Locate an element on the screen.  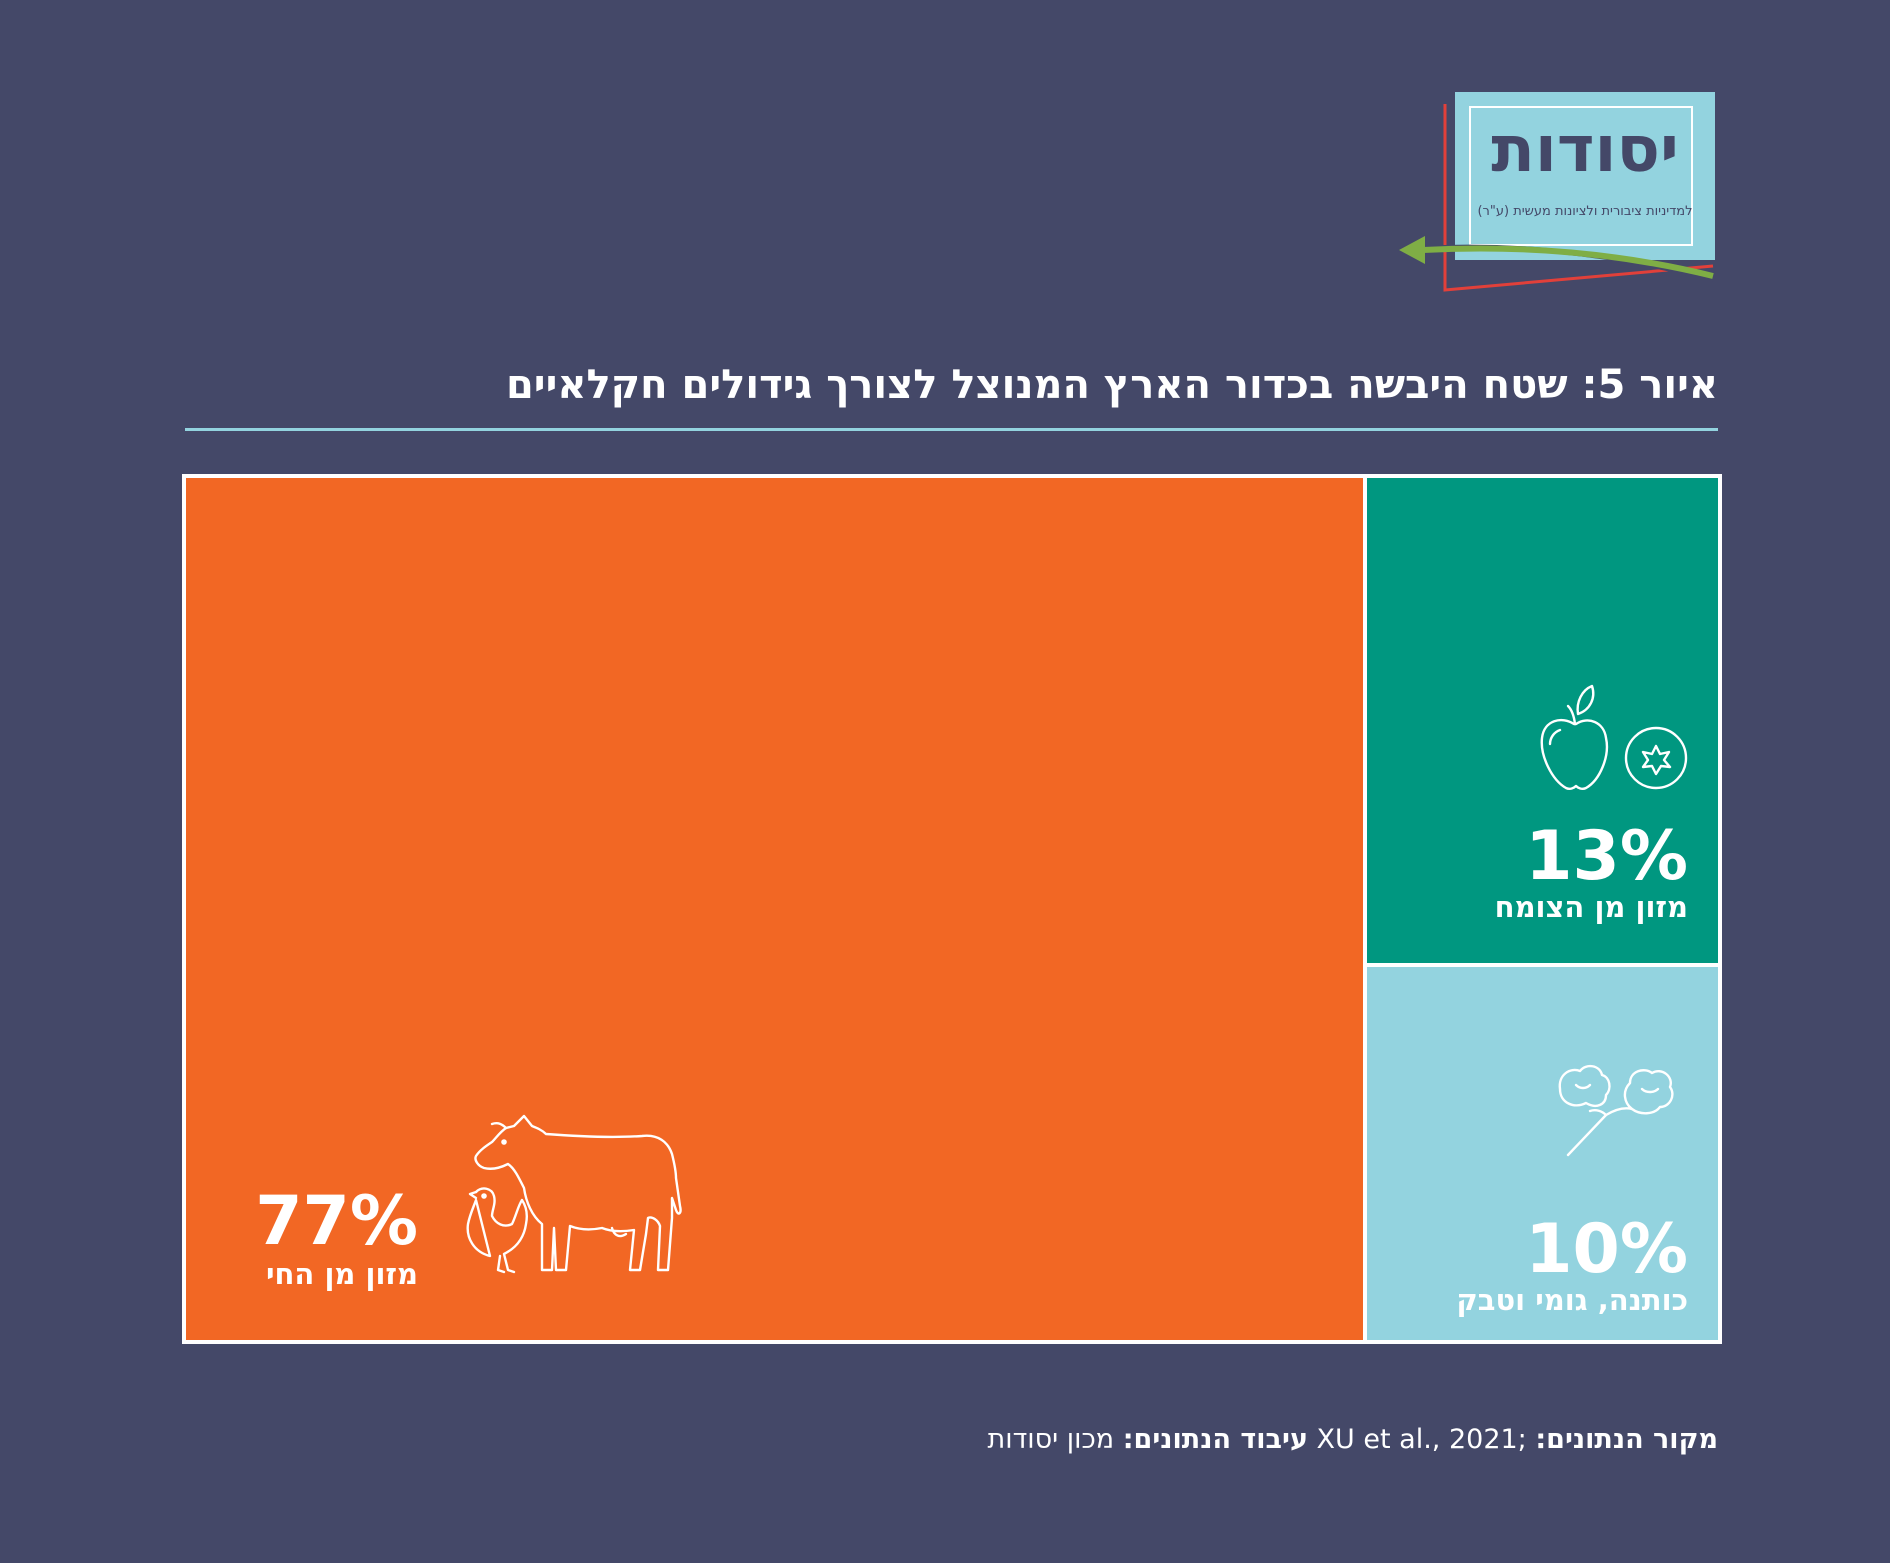
logo-arrow-icon is located at coordinates (1556, 259).